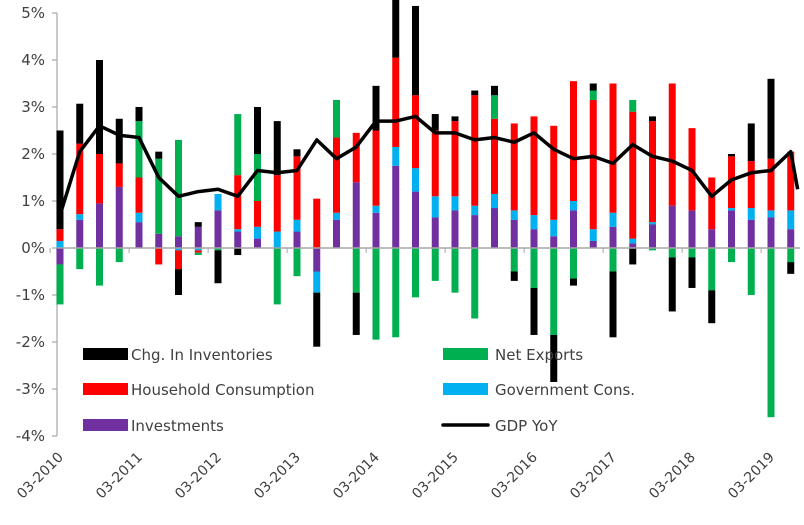 This screenshot has width=804, height=525. Describe the element at coordinates (593, 476) in the screenshot. I see `x-tick-label: 03-2017` at that location.